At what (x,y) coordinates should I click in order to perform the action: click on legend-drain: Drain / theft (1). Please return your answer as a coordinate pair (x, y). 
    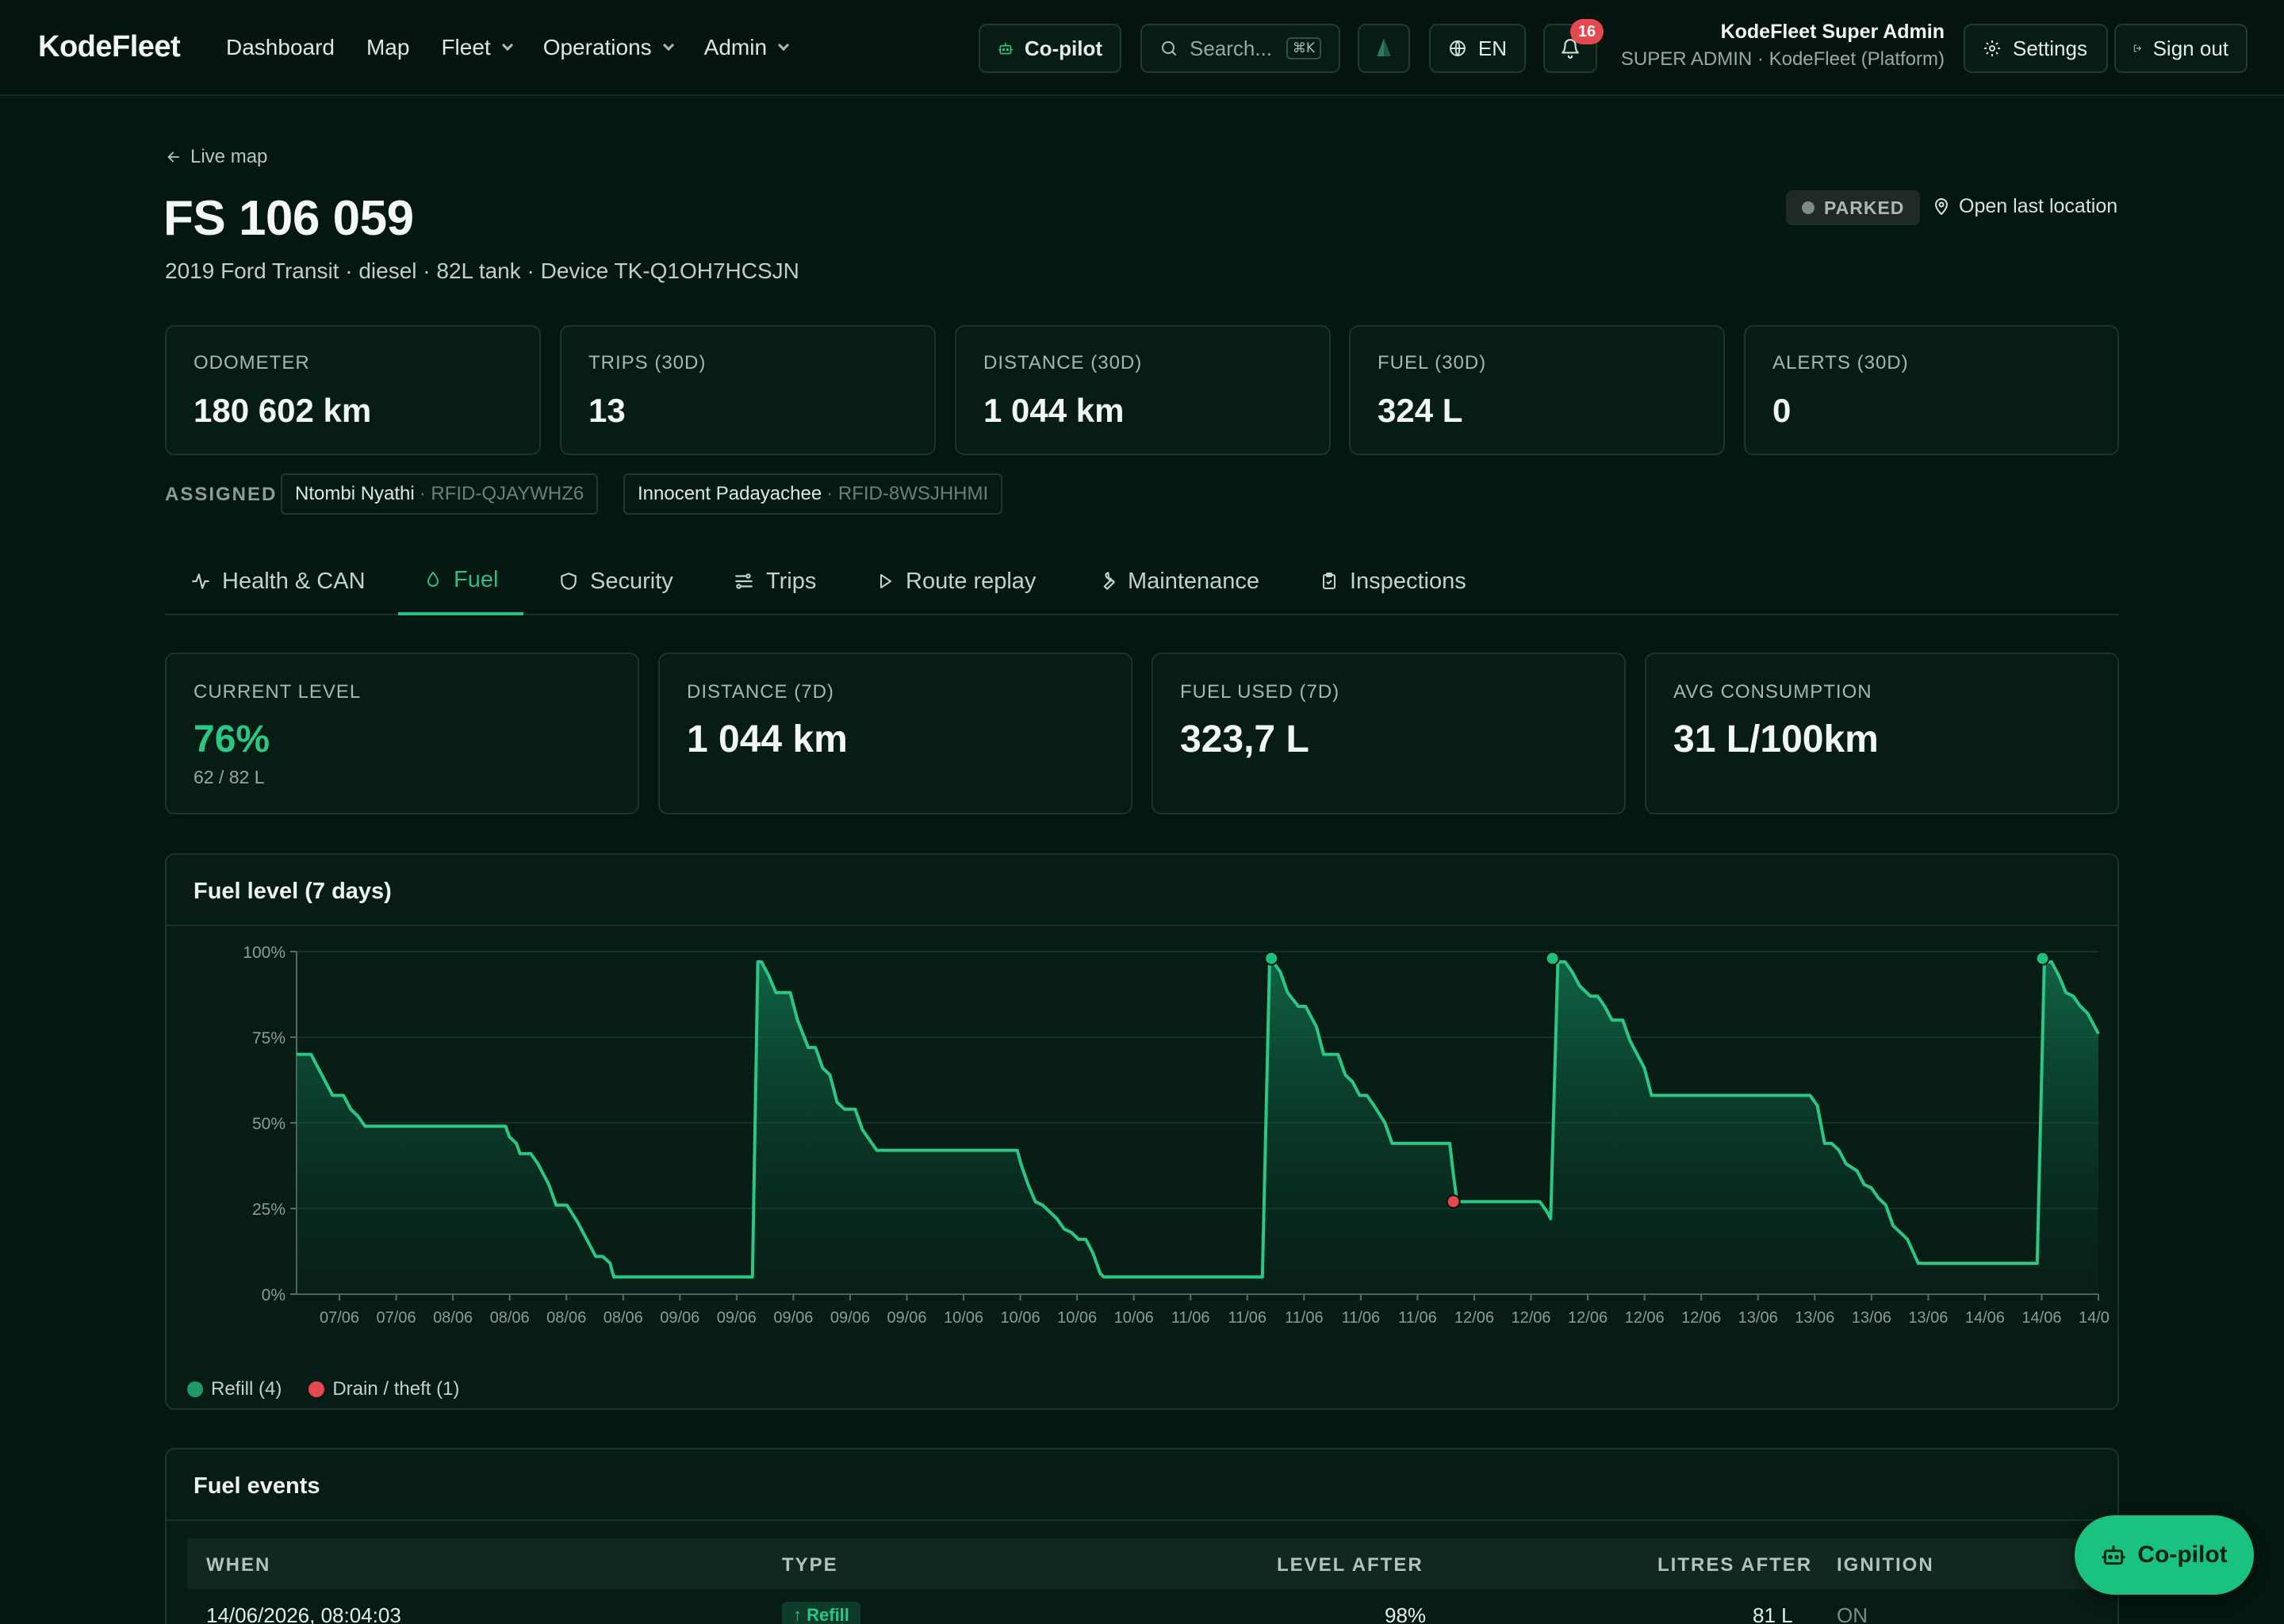
    Looking at the image, I should click on (383, 1389).